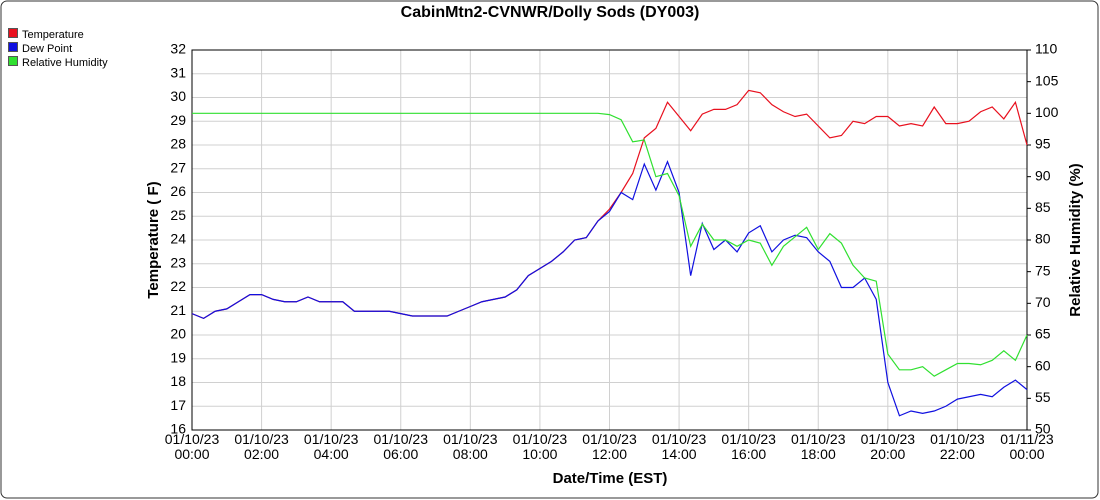 The width and height of the screenshot is (1100, 500). What do you see at coordinates (679, 446) in the screenshot?
I see `x-tick-label: 01/10/23 14:00` at bounding box center [679, 446].